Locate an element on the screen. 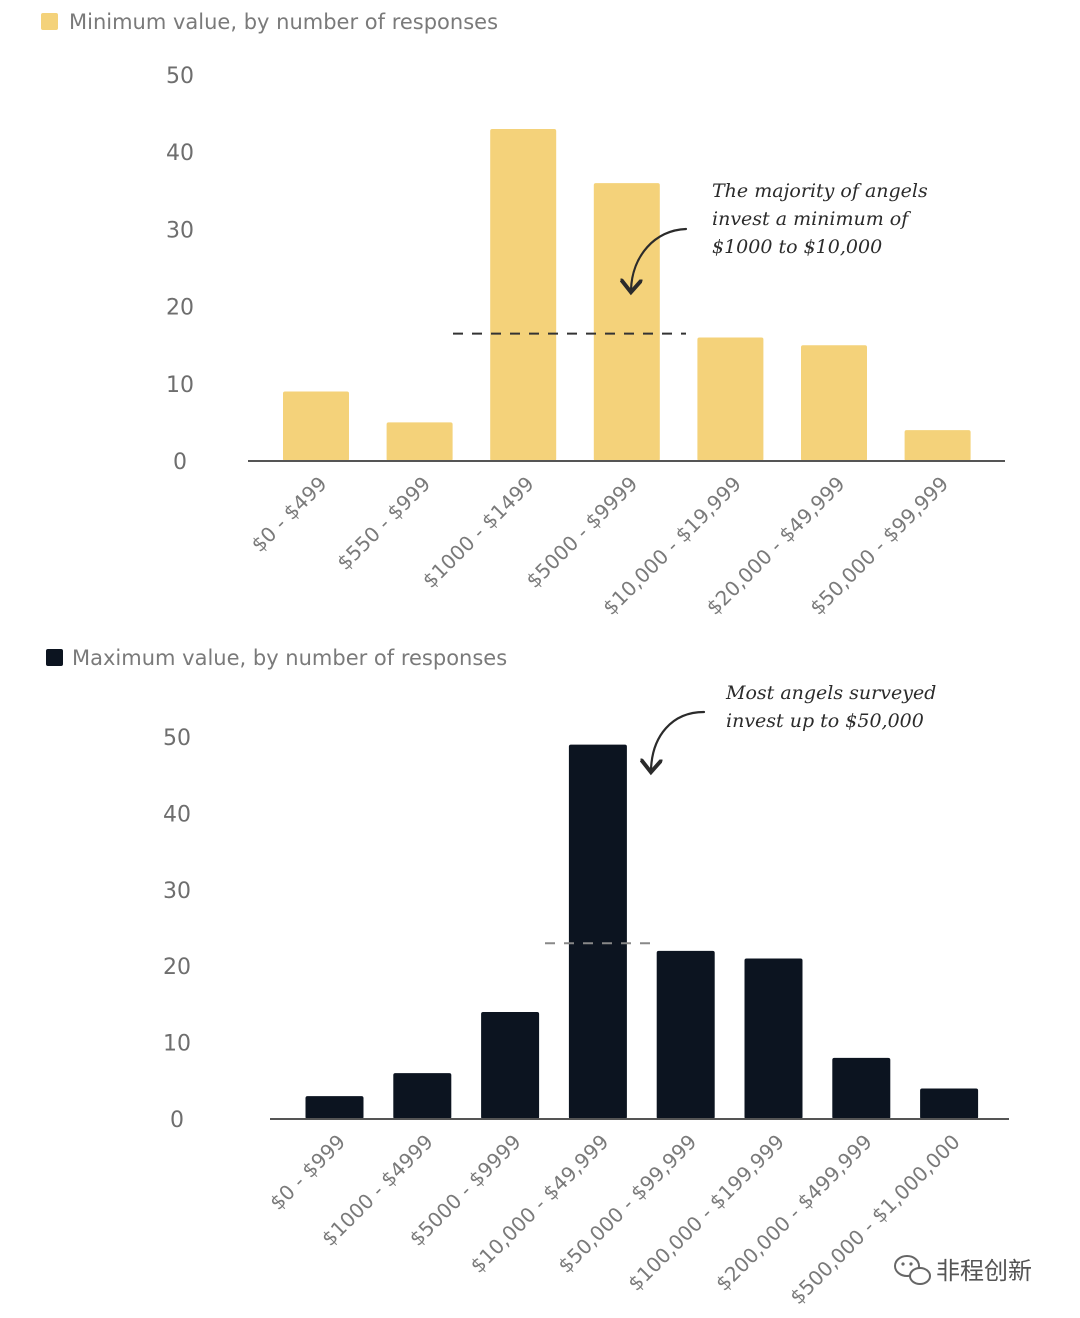  legend-label-minimum: Minimum value, by number of responses is located at coordinates (283, 22).